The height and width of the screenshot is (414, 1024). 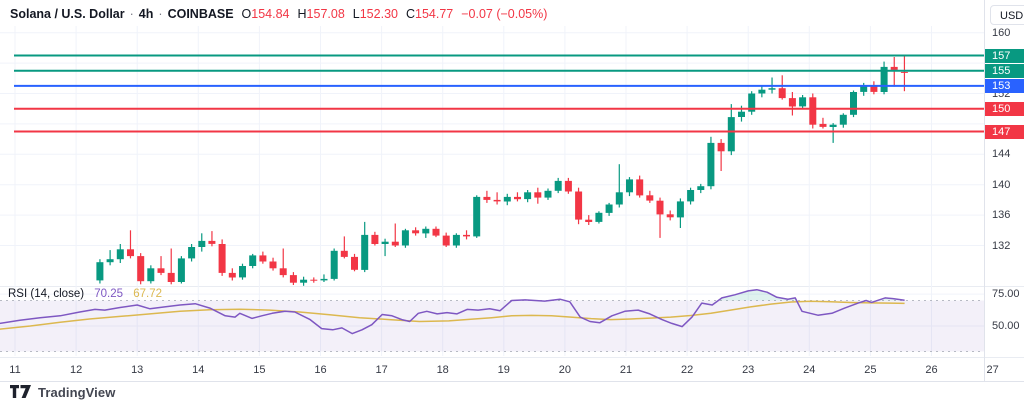 I want to click on time-tick-label: 16, so click(x=320, y=370).